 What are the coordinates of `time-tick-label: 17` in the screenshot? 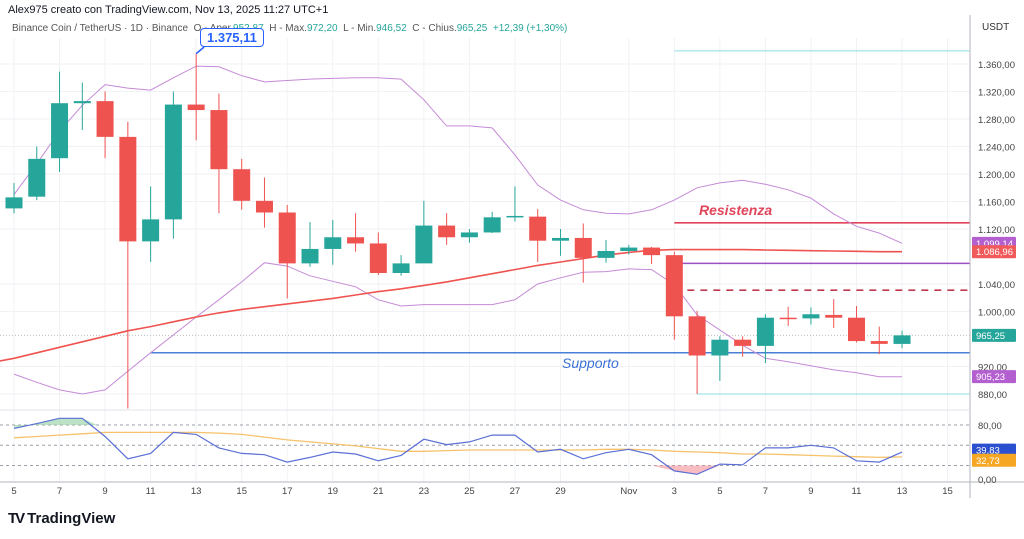 It's located at (287, 491).